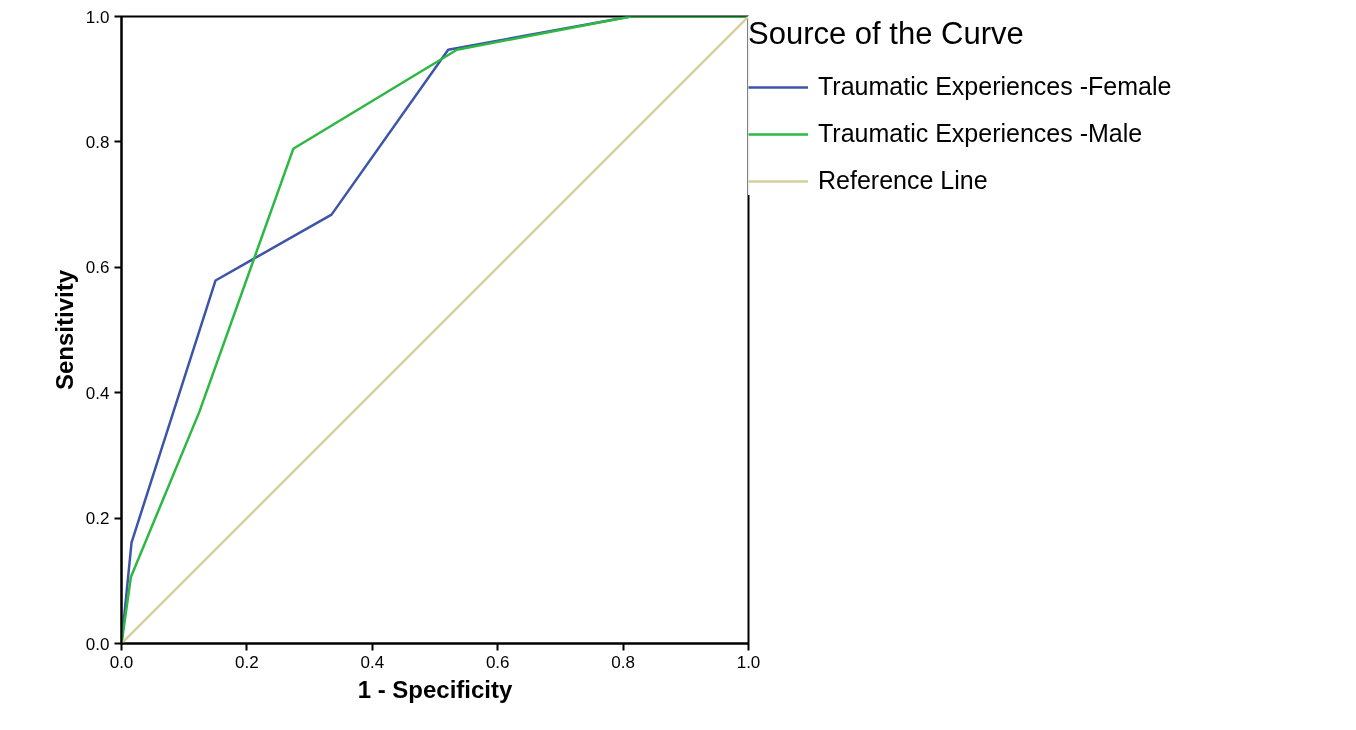  I want to click on x-tick-label: 1.0, so click(748, 662).